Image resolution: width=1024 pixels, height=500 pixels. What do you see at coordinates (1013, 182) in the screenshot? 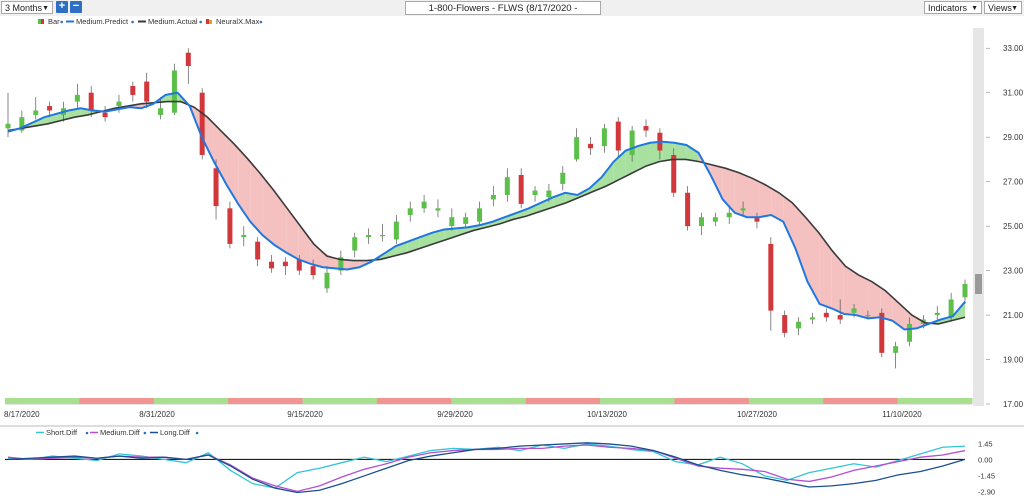
I see `y-tick-label: 27.00` at bounding box center [1013, 182].